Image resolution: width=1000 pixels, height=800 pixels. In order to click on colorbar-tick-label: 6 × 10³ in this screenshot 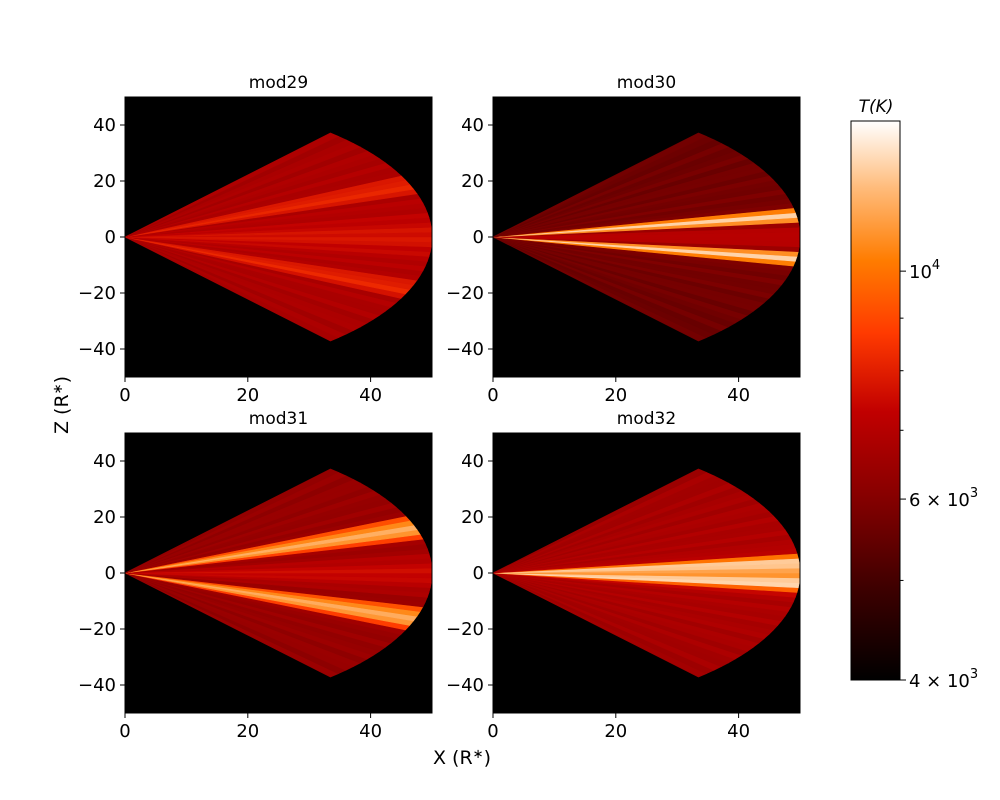, I will do `click(943, 498)`.